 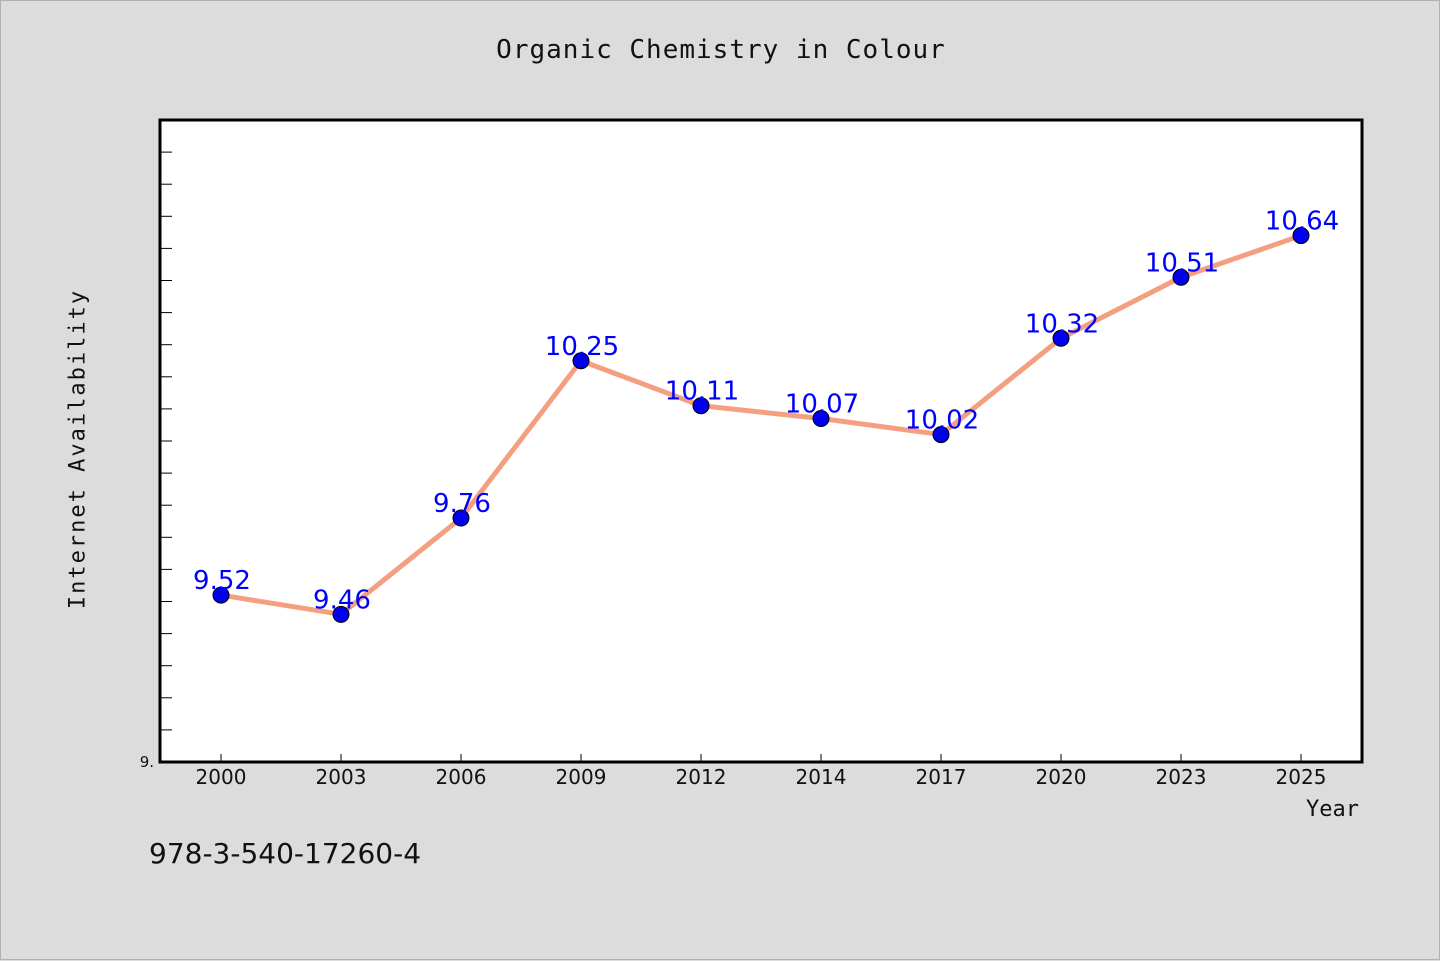 What do you see at coordinates (461, 777) in the screenshot?
I see `x-tick-label: 2006` at bounding box center [461, 777].